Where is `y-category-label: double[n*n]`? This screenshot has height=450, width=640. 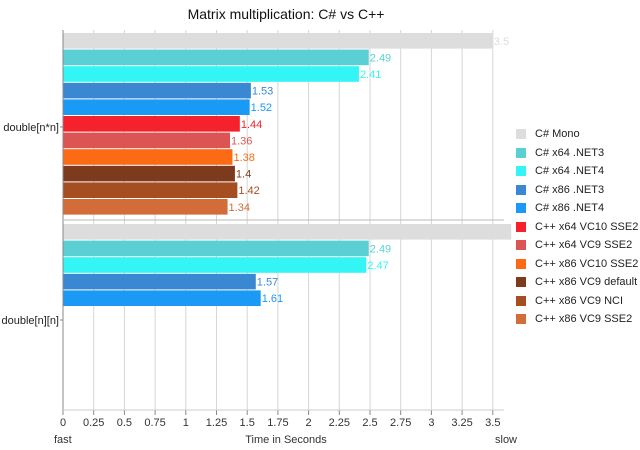
y-category-label: double[n*n] is located at coordinates (31, 128).